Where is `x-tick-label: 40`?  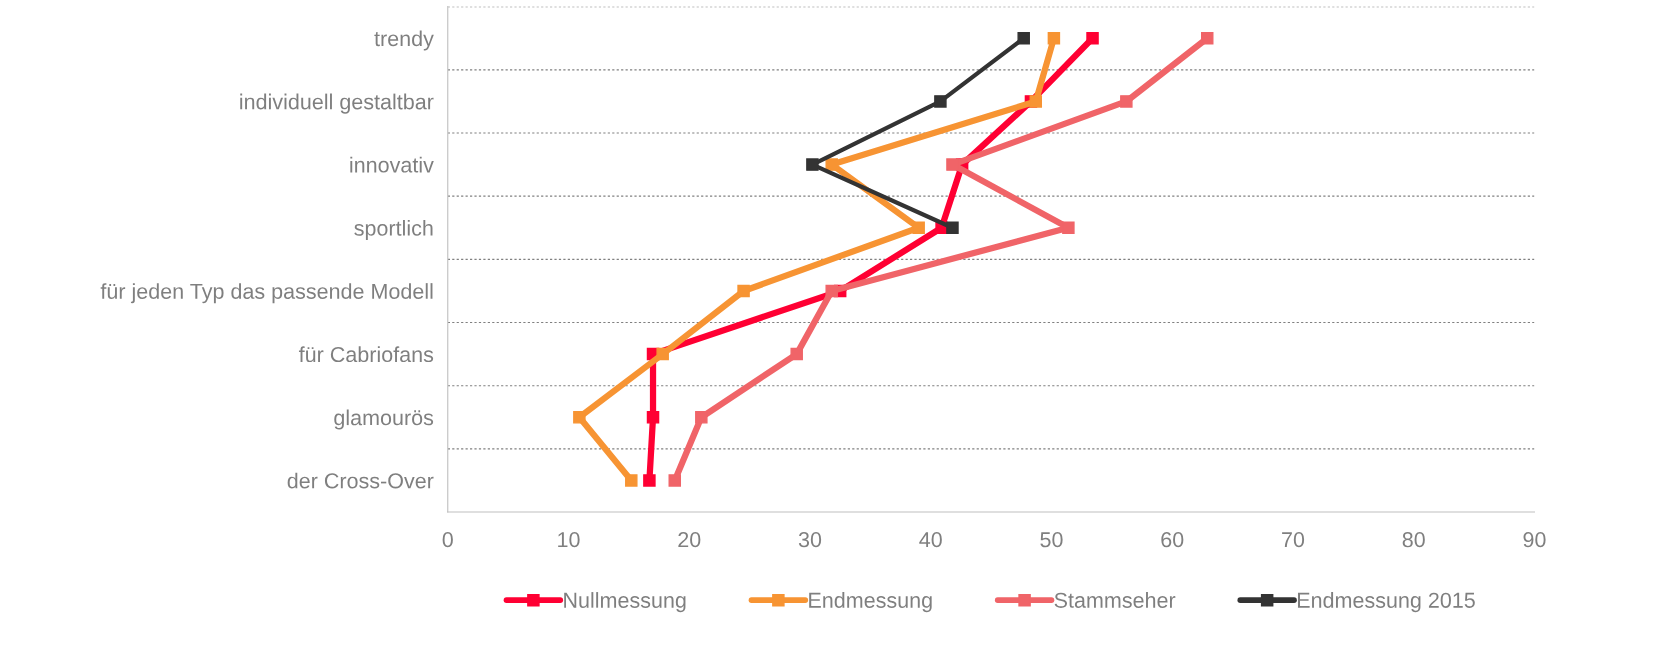 x-tick-label: 40 is located at coordinates (930, 540).